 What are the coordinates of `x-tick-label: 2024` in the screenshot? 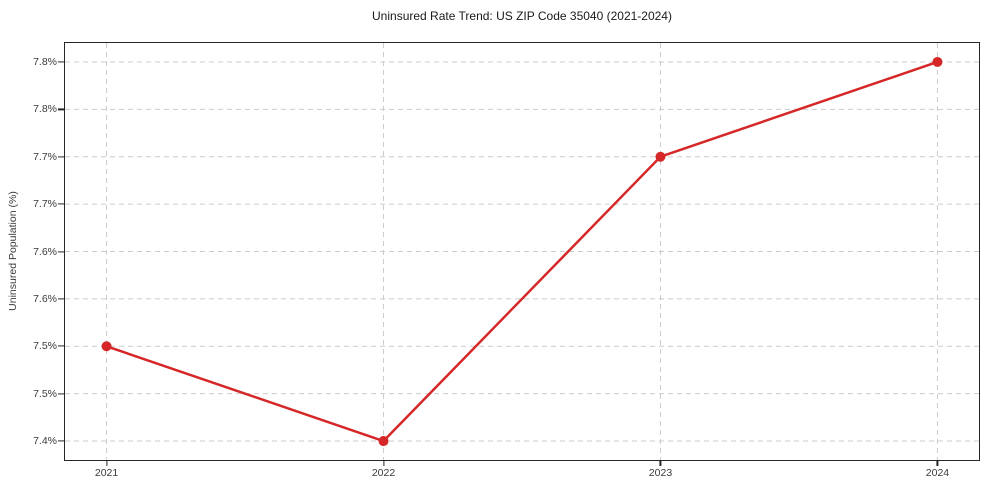 It's located at (937, 473).